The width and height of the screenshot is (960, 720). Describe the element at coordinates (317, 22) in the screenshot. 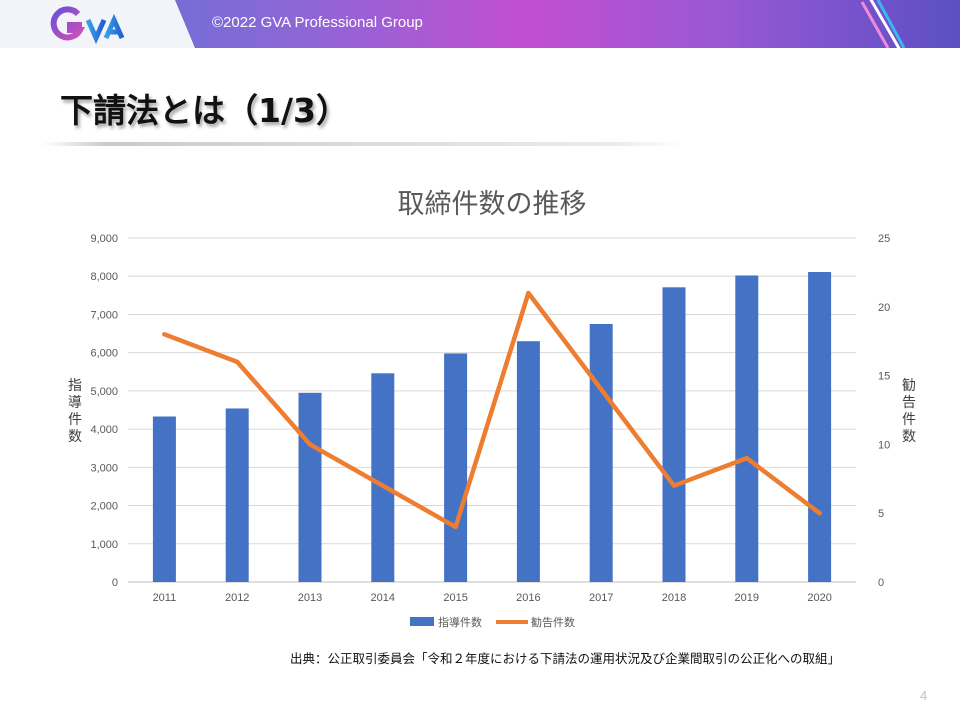

I see `copyright-text: ©2022 GVA Professional Group` at that location.